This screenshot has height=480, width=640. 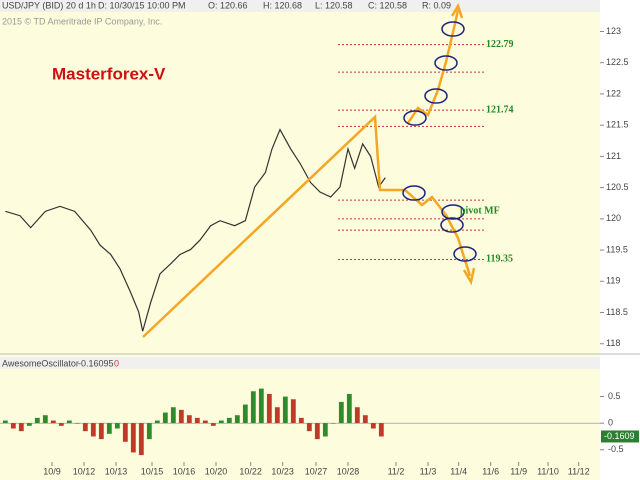 I want to click on y-tick-label: 0.5, so click(x=614, y=396).